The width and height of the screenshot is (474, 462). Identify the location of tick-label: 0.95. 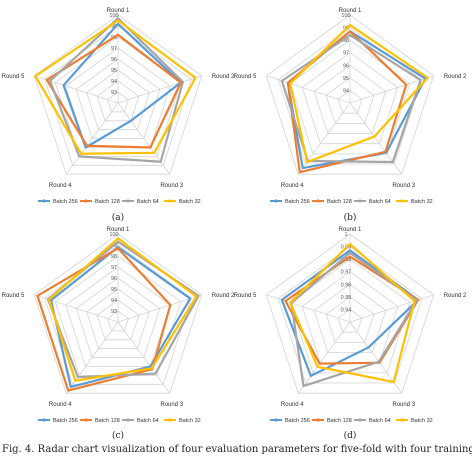
(346, 298).